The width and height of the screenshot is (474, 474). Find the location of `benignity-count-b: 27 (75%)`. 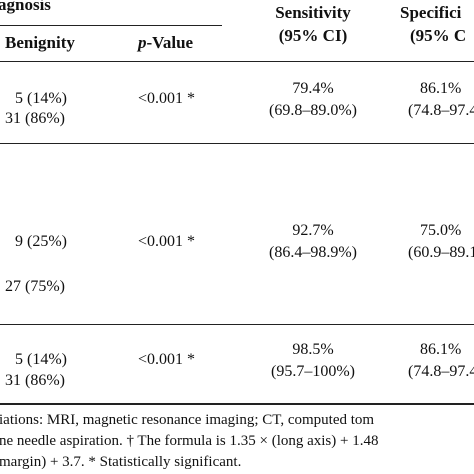

benignity-count-b: 27 (75%) is located at coordinates (35, 286).